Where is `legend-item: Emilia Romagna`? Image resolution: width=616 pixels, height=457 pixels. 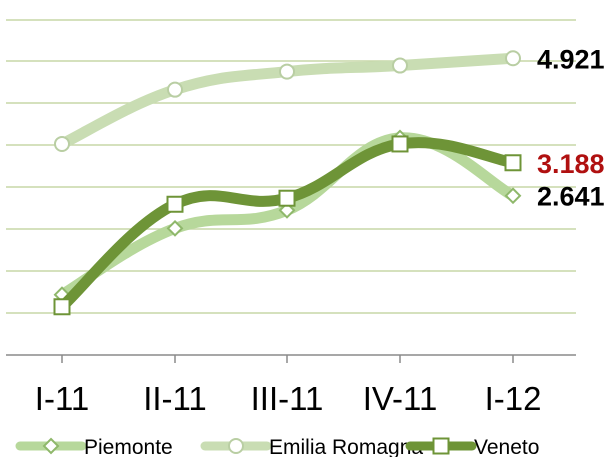 legend-item: Emilia Romagna is located at coordinates (311, 446).